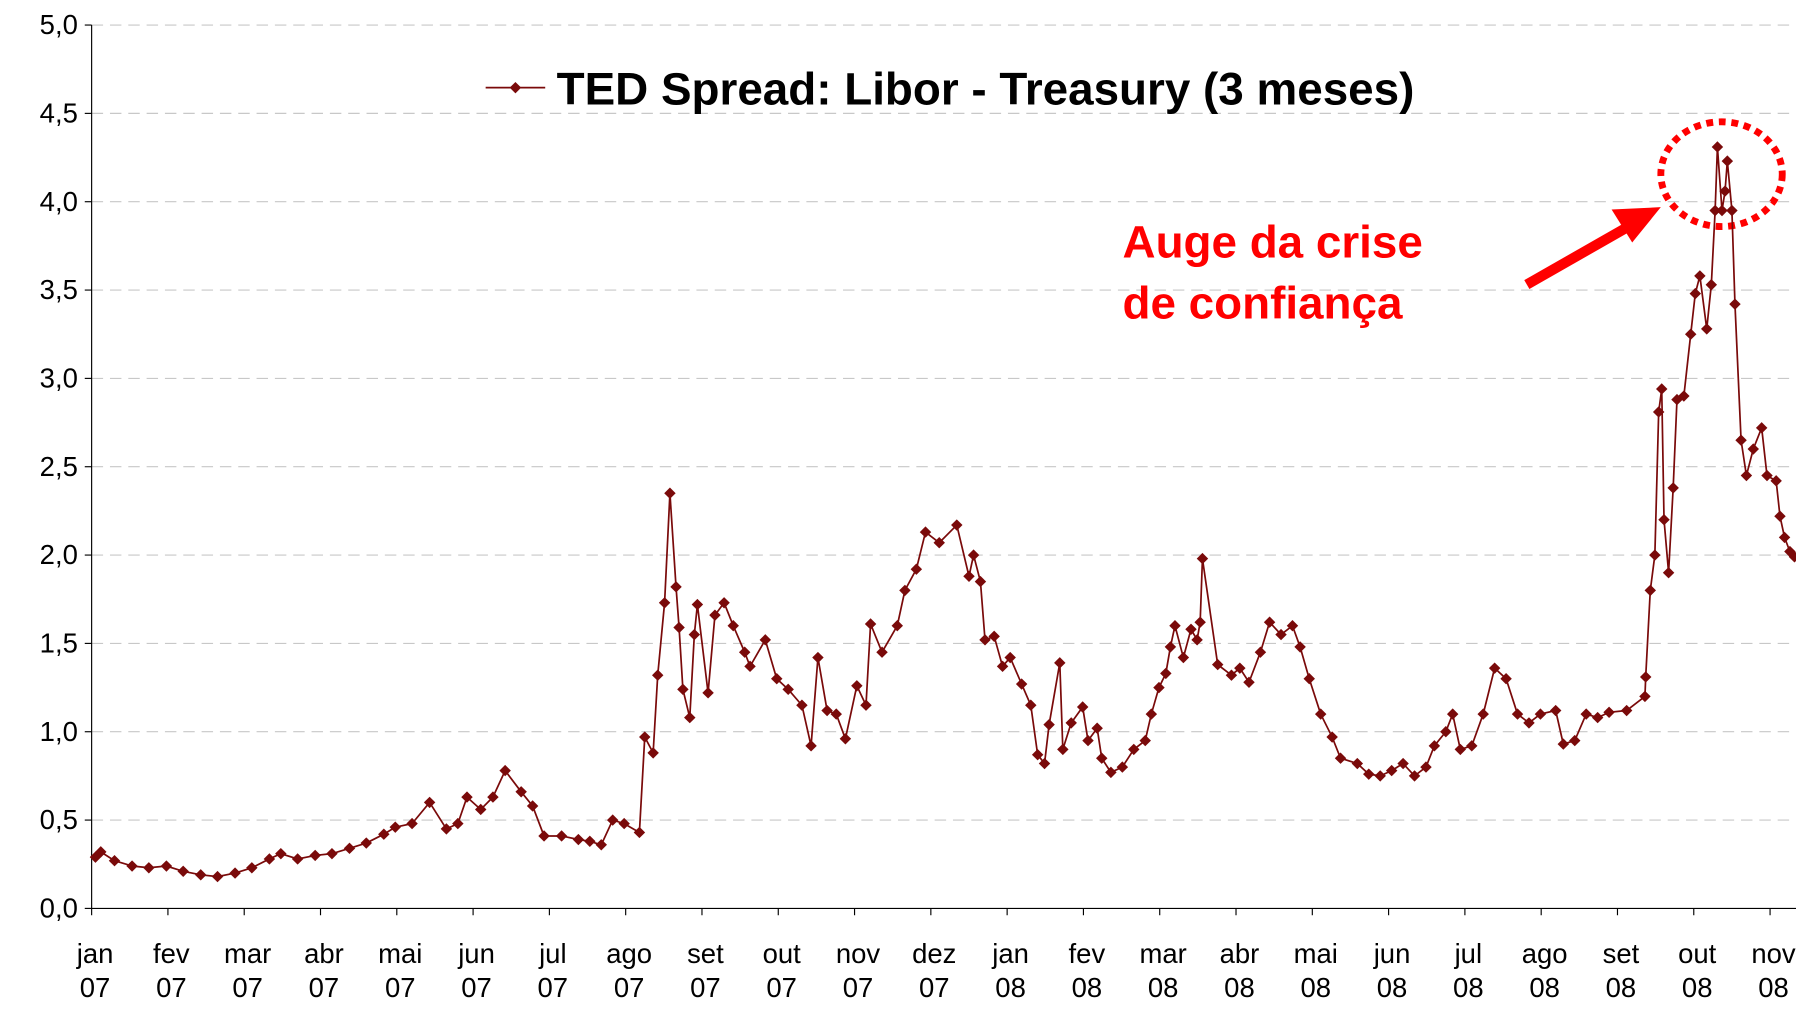 This screenshot has height=1012, width=1796. I want to click on x-tick-label-line: mai, so click(400, 953).